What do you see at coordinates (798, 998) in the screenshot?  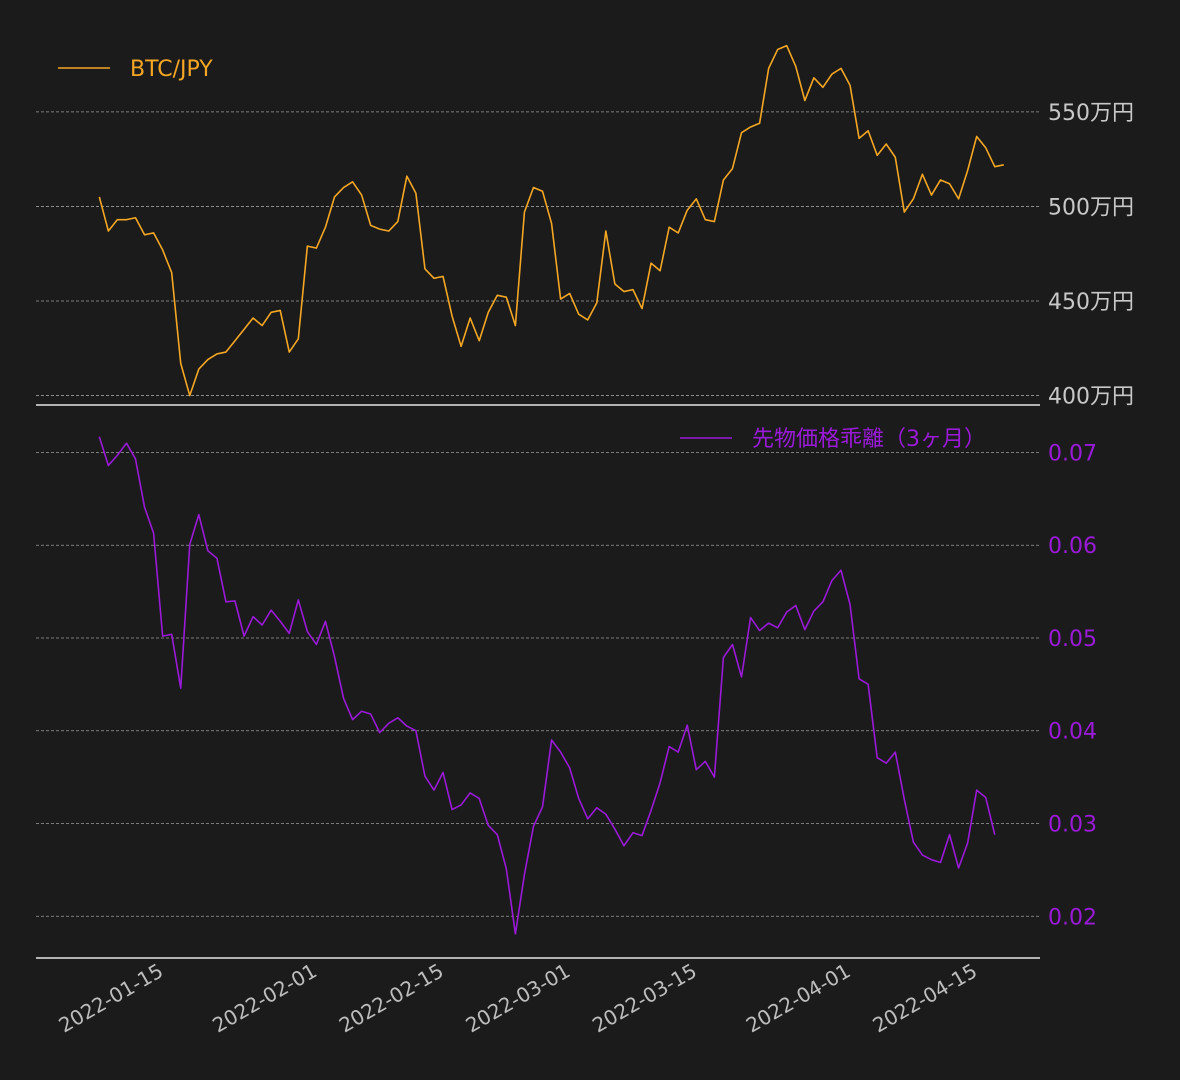 I see `x-tick-label: 2022-04-01` at bounding box center [798, 998].